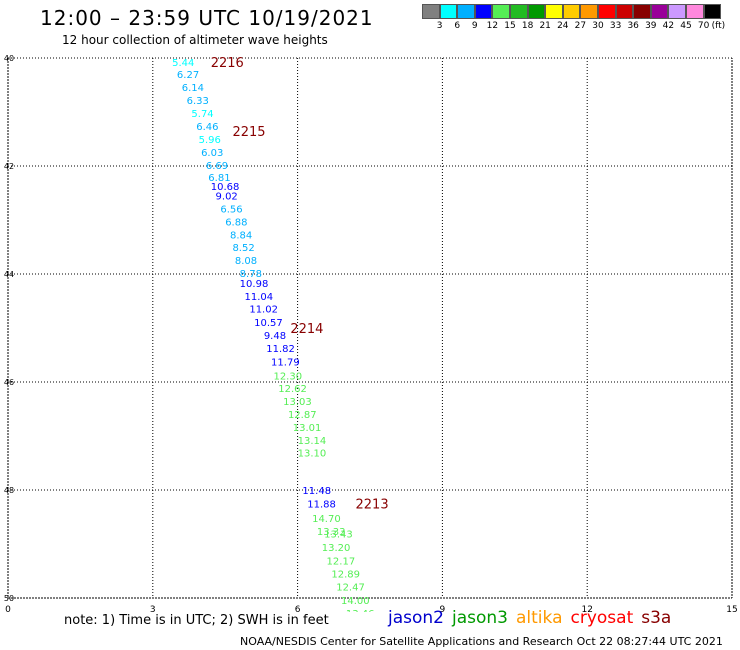  I want to click on colorbar-label: 9, so click(474, 26).